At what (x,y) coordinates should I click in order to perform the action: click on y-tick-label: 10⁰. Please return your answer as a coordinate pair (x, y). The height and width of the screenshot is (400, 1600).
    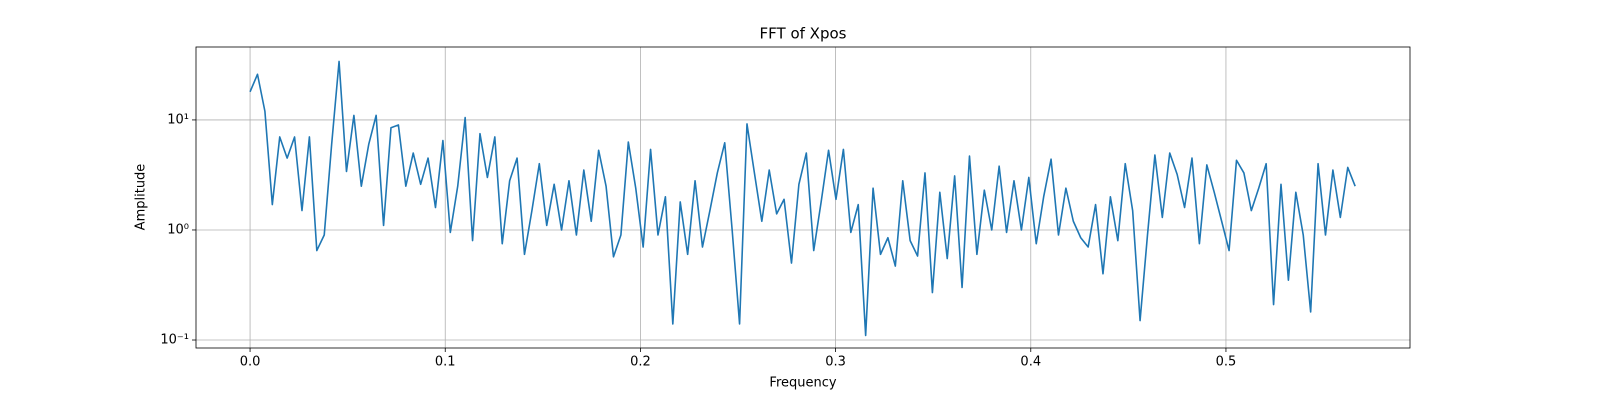
    Looking at the image, I should click on (178, 229).